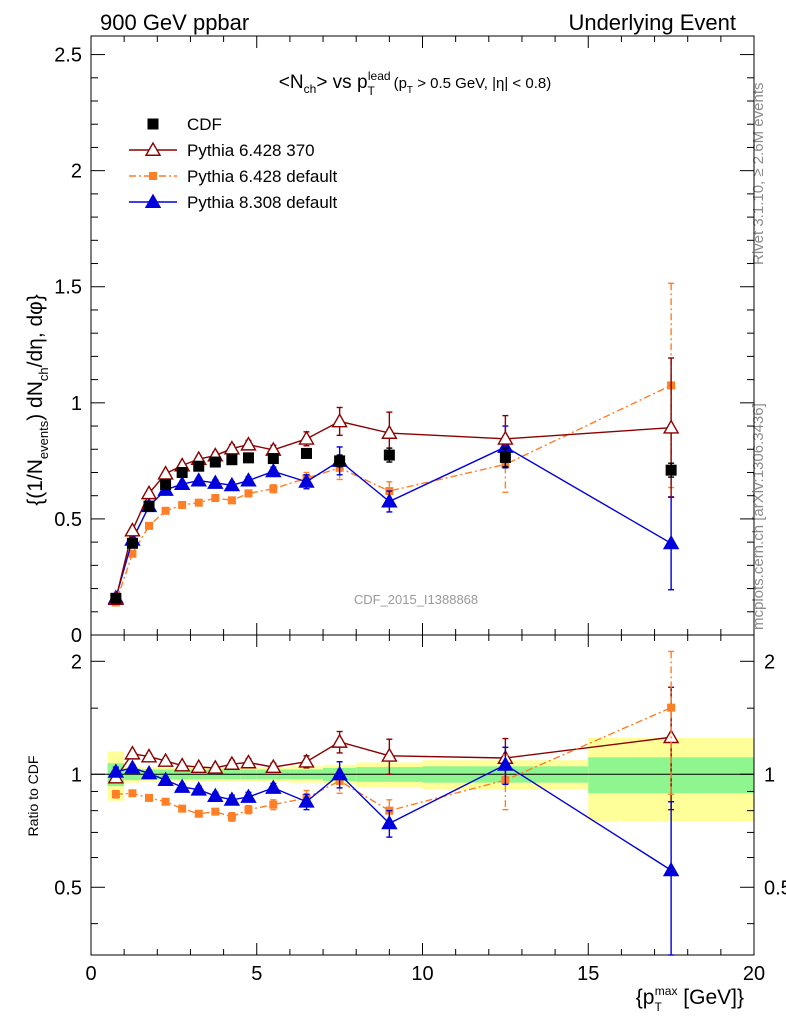 The height and width of the screenshot is (1024, 786). I want to click on x-tick-label-20: 20, so click(754, 974).